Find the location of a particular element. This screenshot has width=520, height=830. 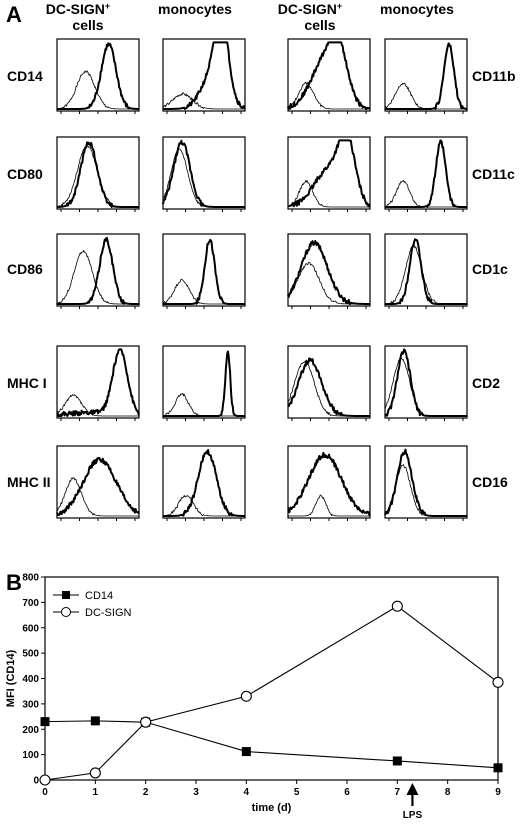

lps-label: LPS is located at coordinates (413, 815).